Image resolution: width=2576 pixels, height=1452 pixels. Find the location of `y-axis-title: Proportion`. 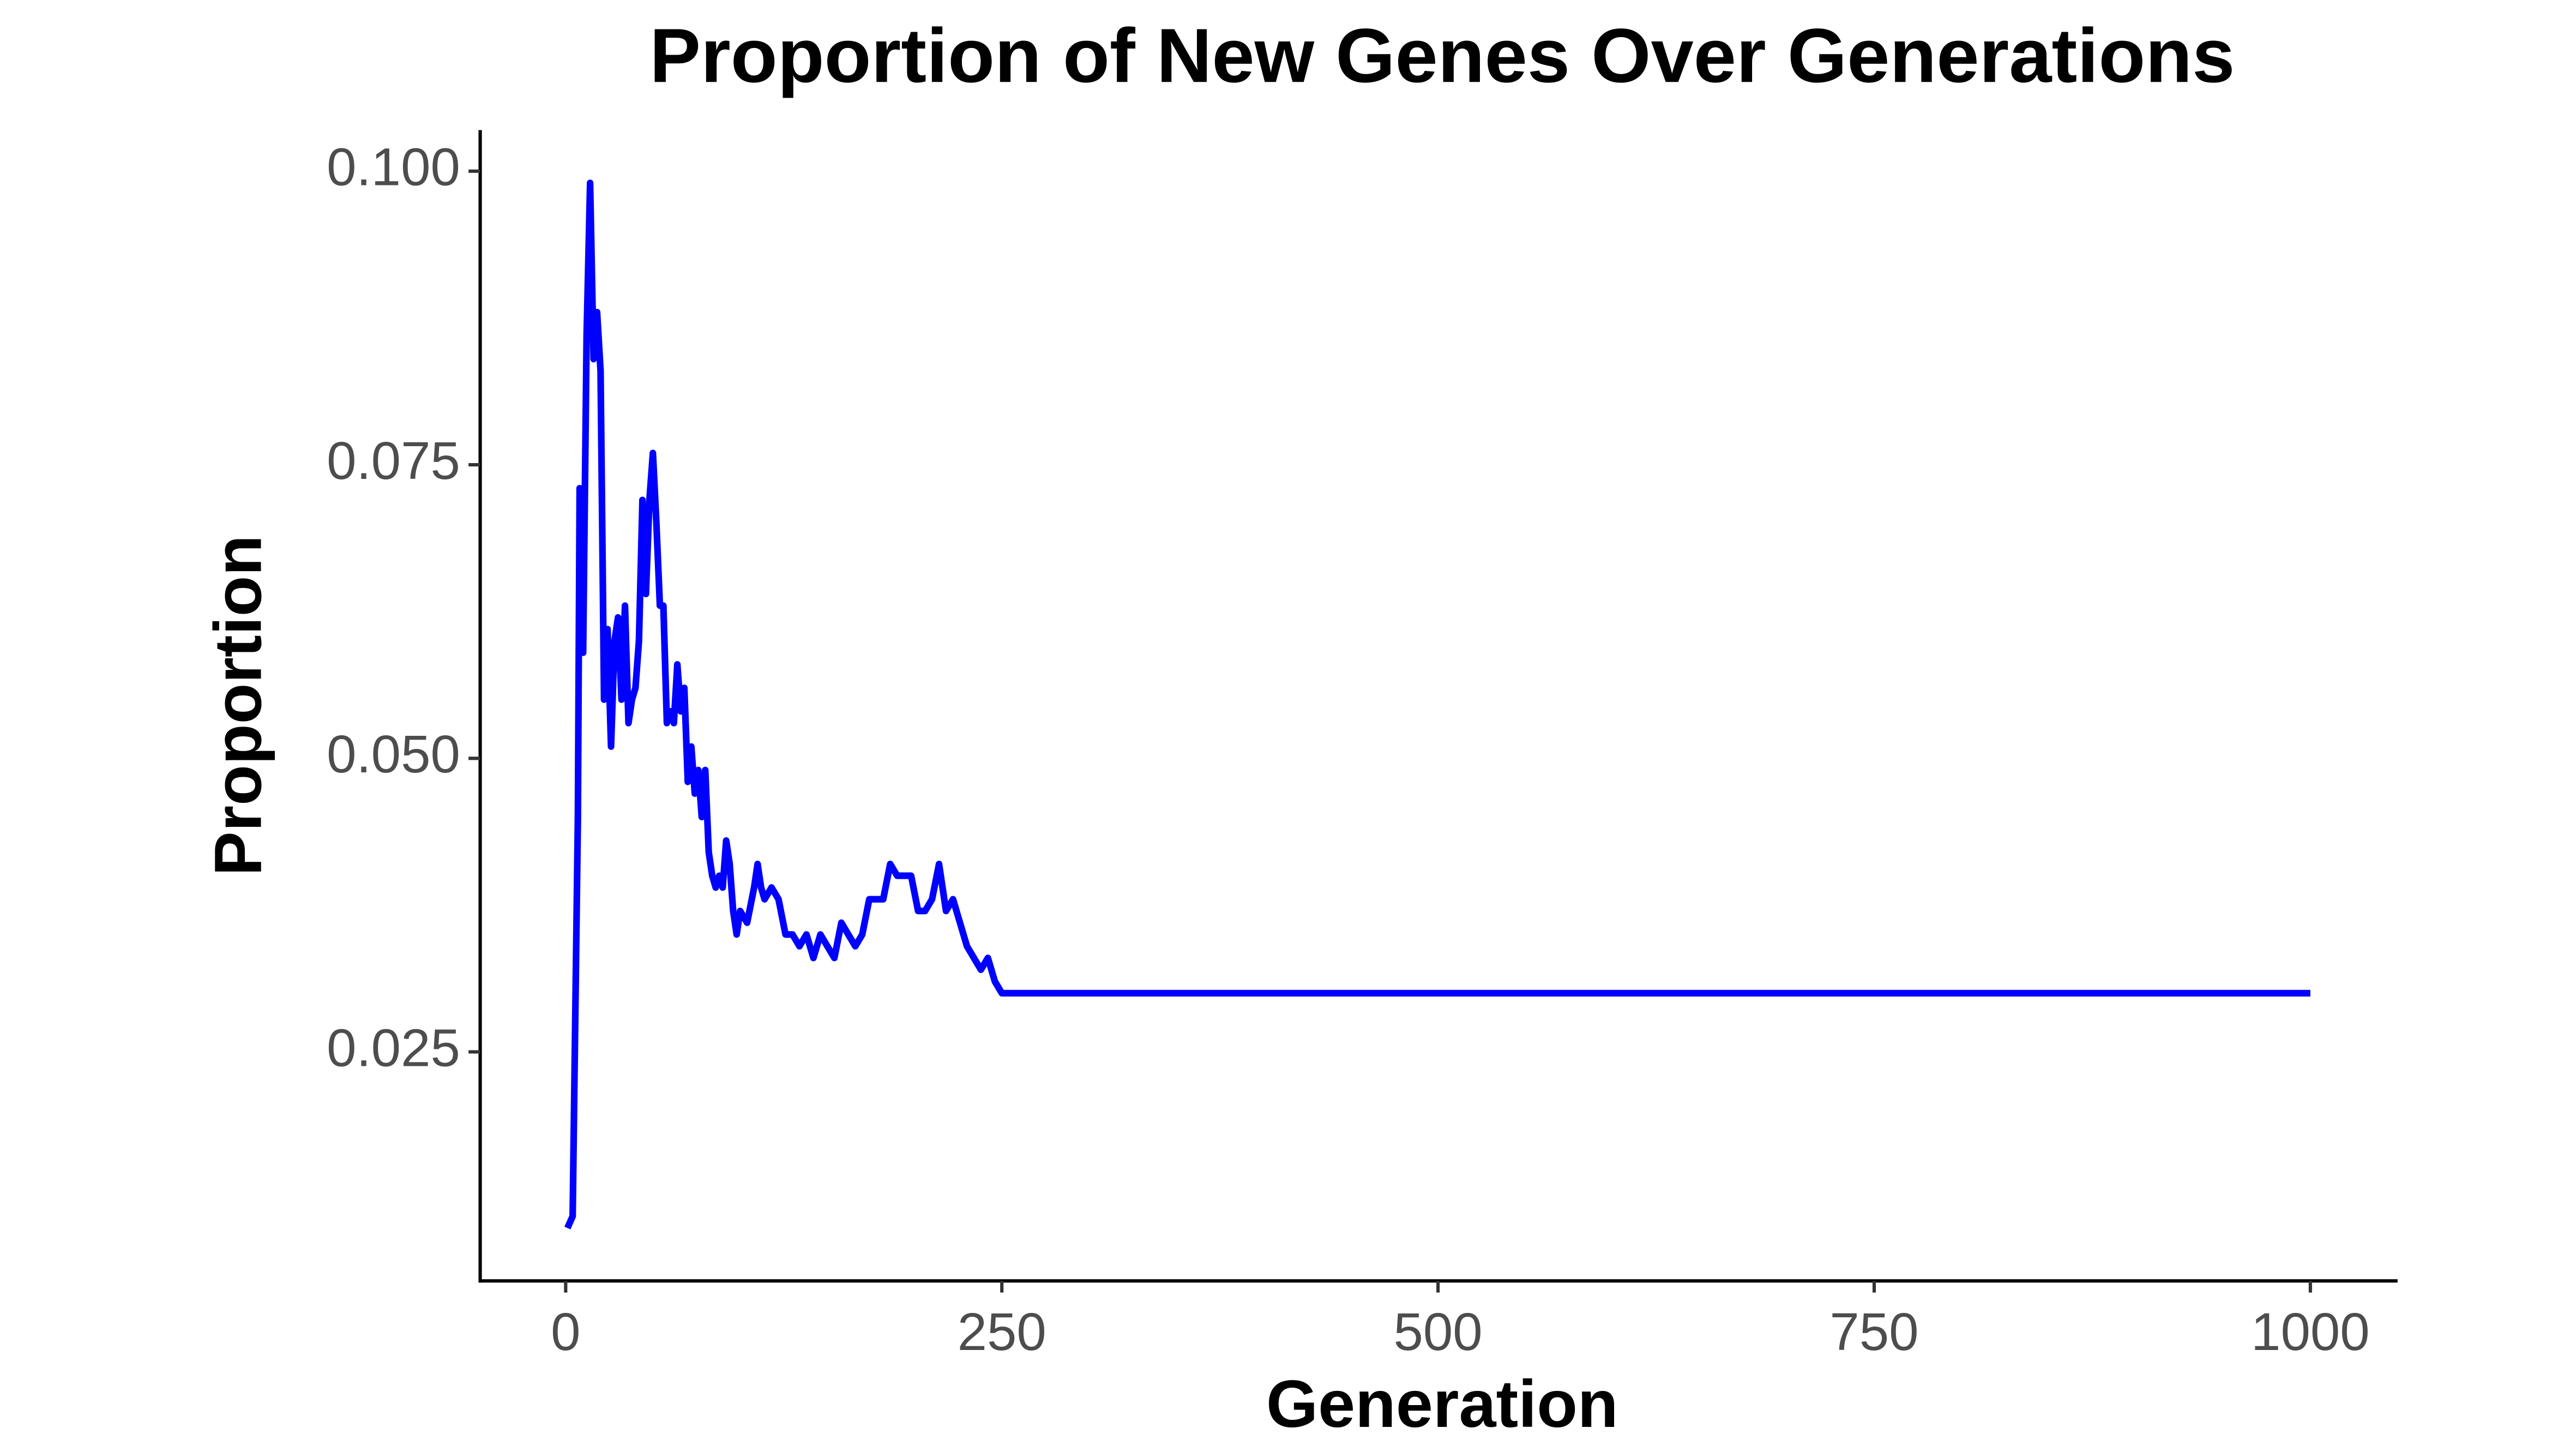

y-axis-title: Proportion is located at coordinates (238, 705).